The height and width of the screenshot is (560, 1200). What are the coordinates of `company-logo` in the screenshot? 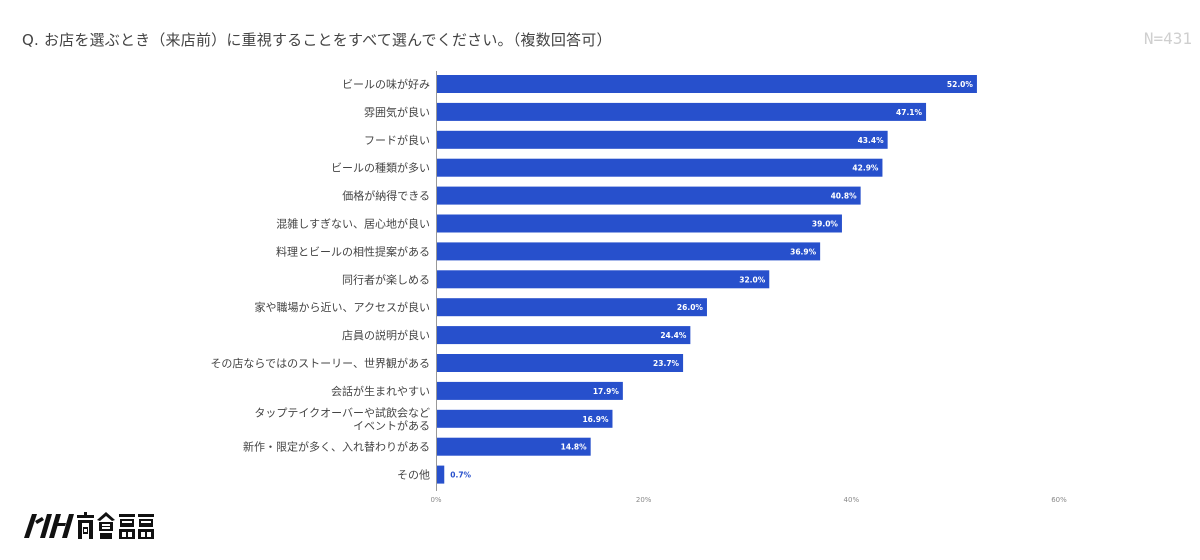 It's located at (89, 525).